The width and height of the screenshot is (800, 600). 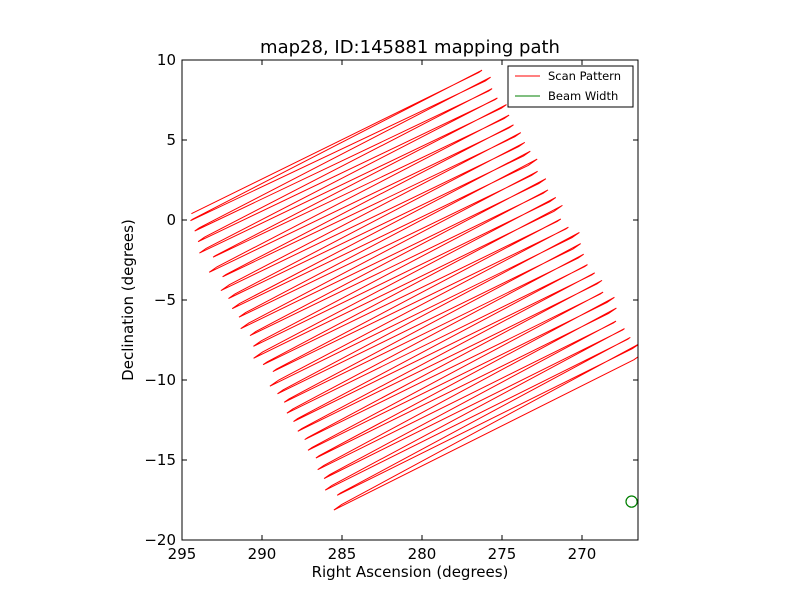 What do you see at coordinates (410, 47) in the screenshot?
I see `chart-title: map28, ID:145881 mapping path` at bounding box center [410, 47].